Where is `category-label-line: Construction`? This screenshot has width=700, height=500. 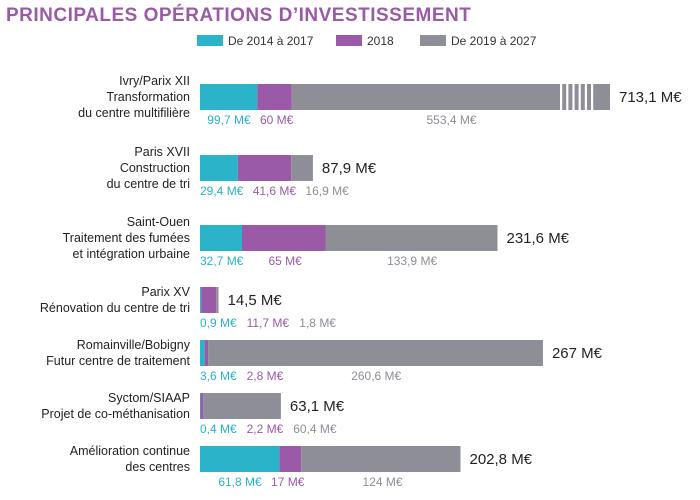
category-label-line: Construction is located at coordinates (155, 168).